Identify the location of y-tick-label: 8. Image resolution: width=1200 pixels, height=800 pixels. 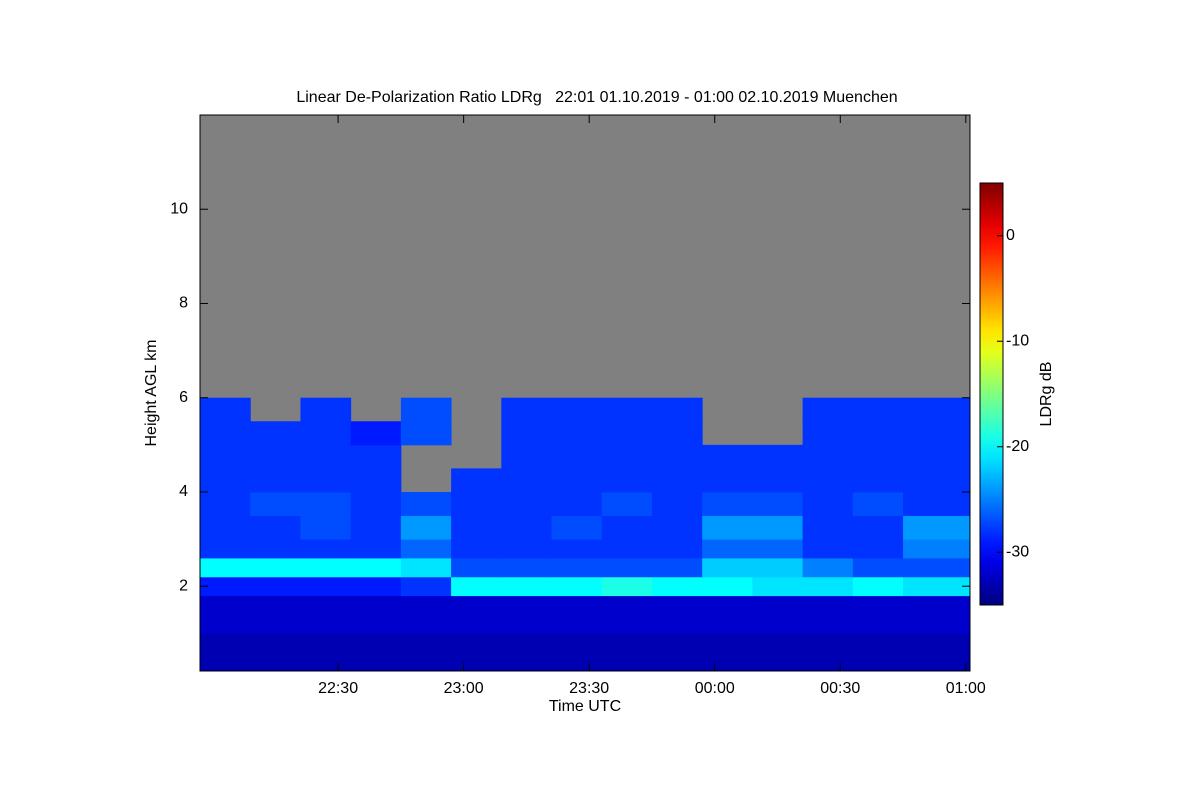
(183, 303).